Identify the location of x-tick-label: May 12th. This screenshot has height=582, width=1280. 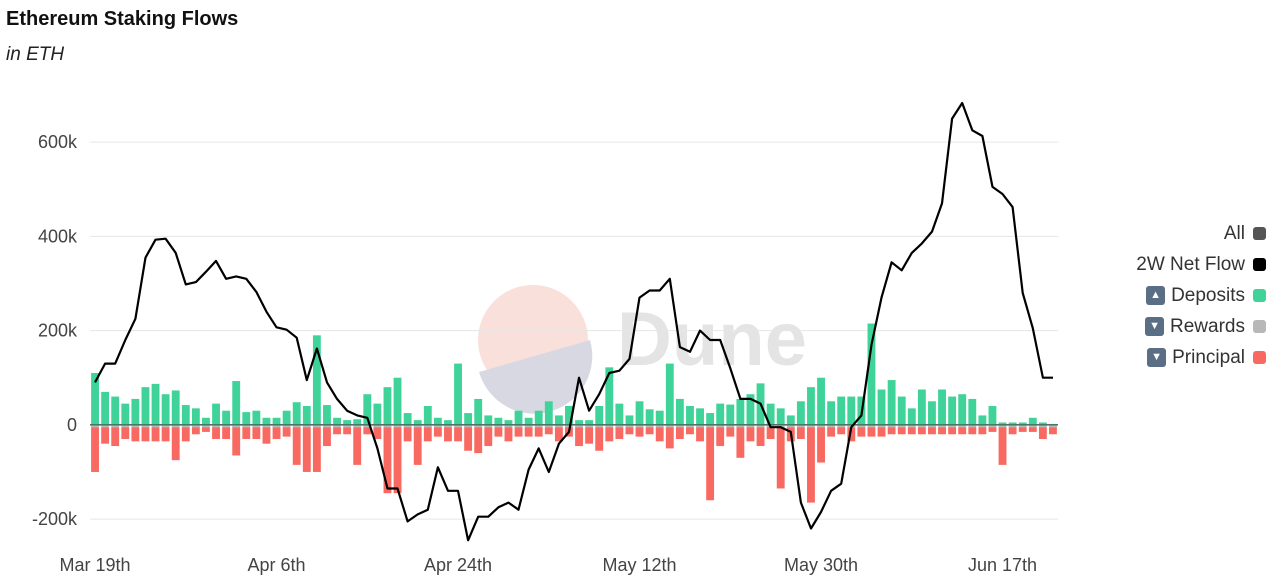
(640, 565).